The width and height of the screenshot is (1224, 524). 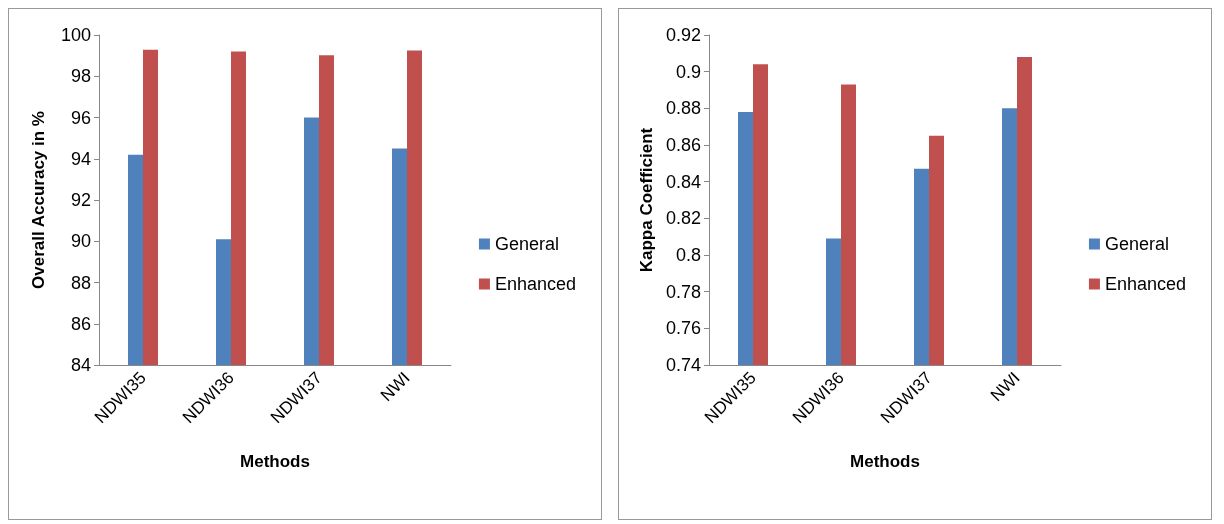 I want to click on y-tick-label: 100, so click(x=75, y=35).